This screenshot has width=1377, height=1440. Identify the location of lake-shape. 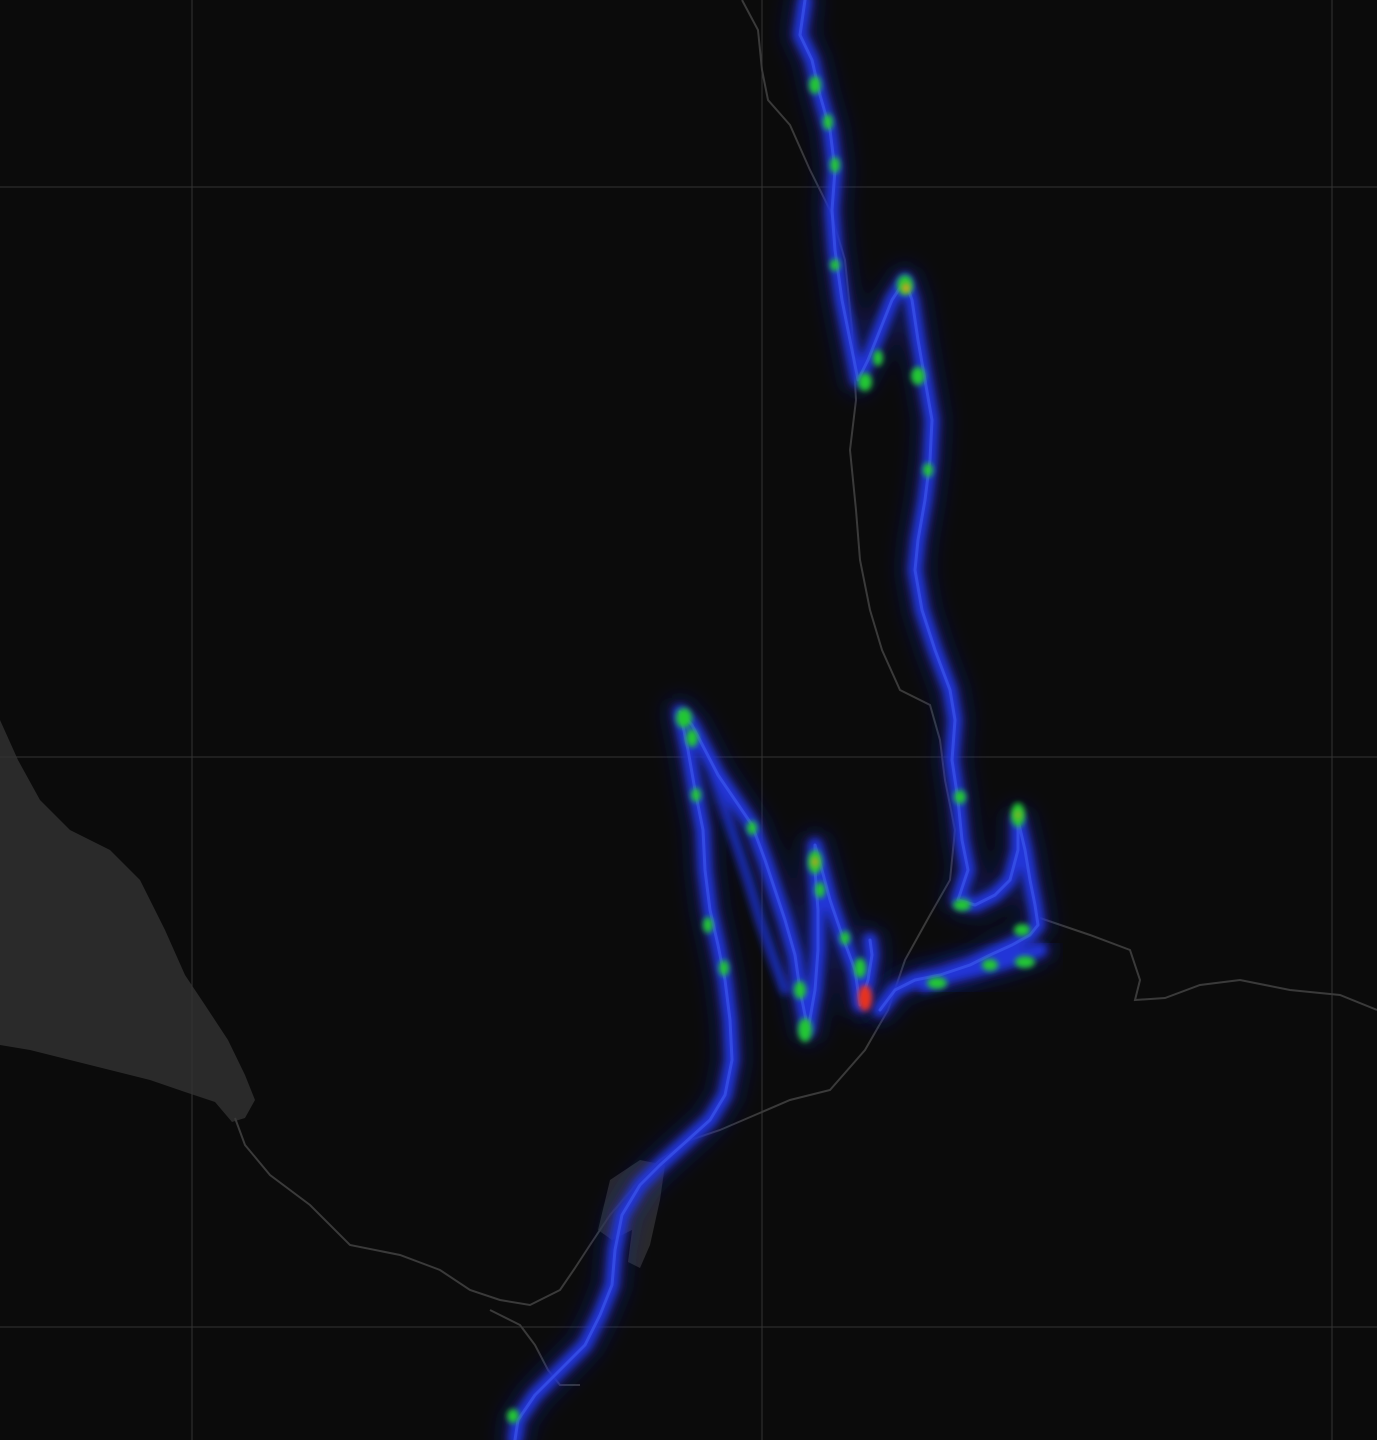
(127, 921).